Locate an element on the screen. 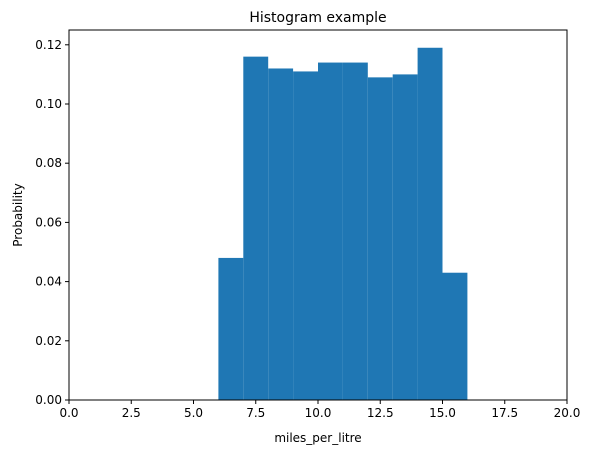  y-axis: 0.00 0.02 0.04 0.06 0.08 0.10 0.12 is located at coordinates (52, 222).